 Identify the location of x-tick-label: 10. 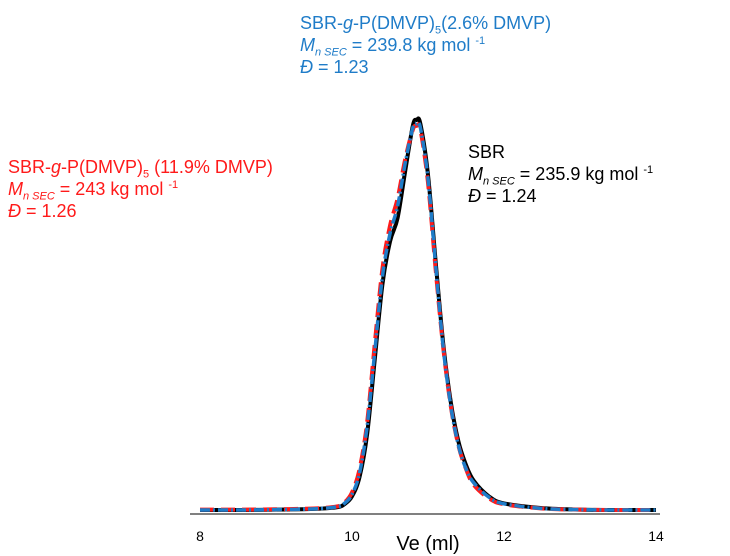
(352, 536).